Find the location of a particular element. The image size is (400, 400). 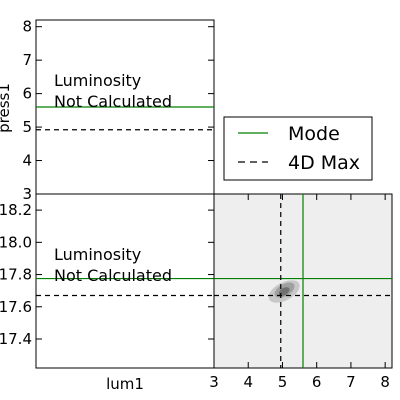

legend-frame is located at coordinates (298, 148).